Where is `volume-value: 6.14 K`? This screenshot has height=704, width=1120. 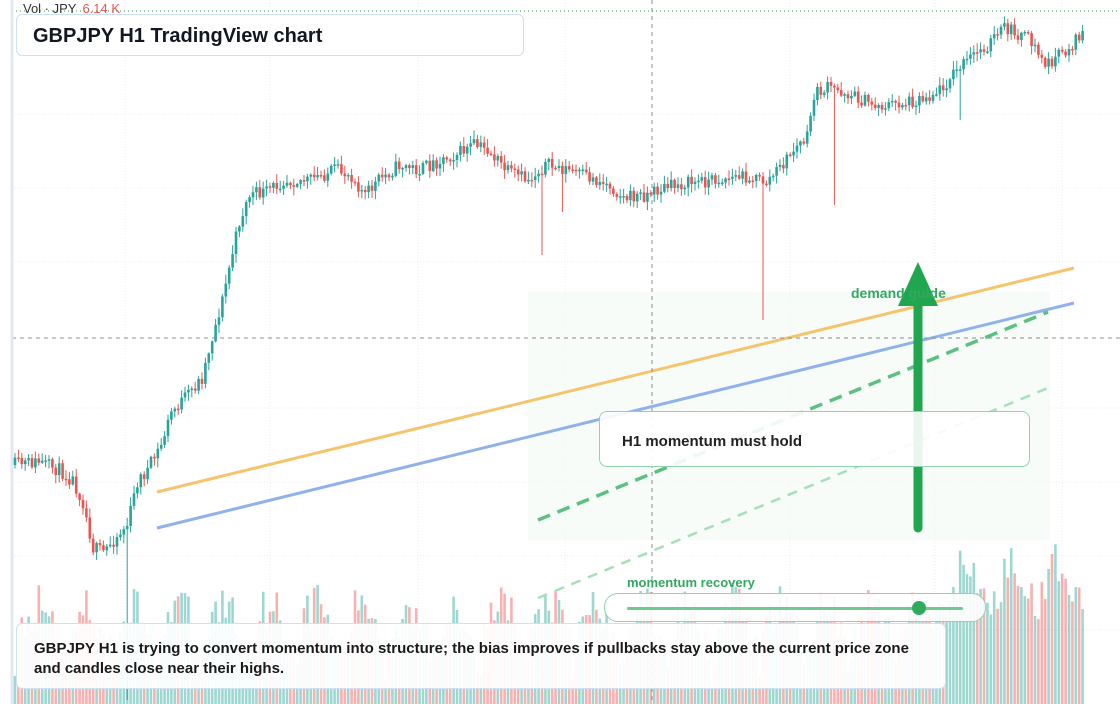 volume-value: 6.14 K is located at coordinates (101, 8).